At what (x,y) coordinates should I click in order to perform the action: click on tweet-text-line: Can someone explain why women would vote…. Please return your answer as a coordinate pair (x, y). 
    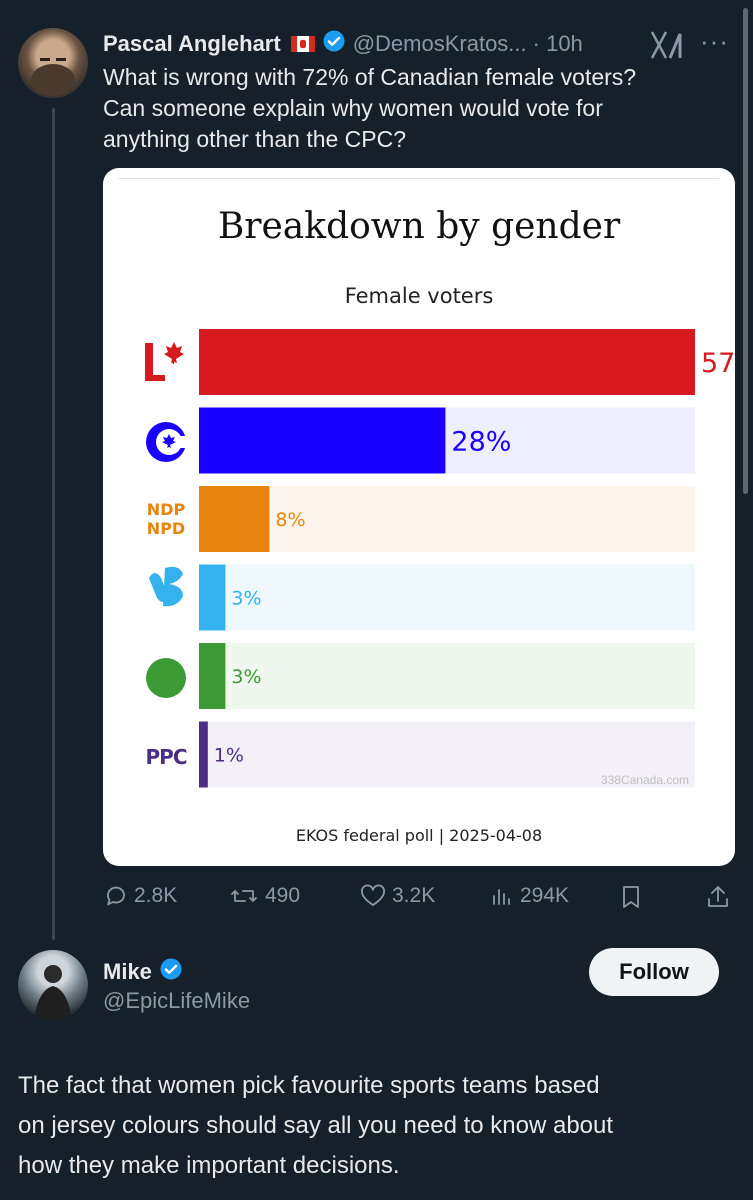
    Looking at the image, I should click on (353, 108).